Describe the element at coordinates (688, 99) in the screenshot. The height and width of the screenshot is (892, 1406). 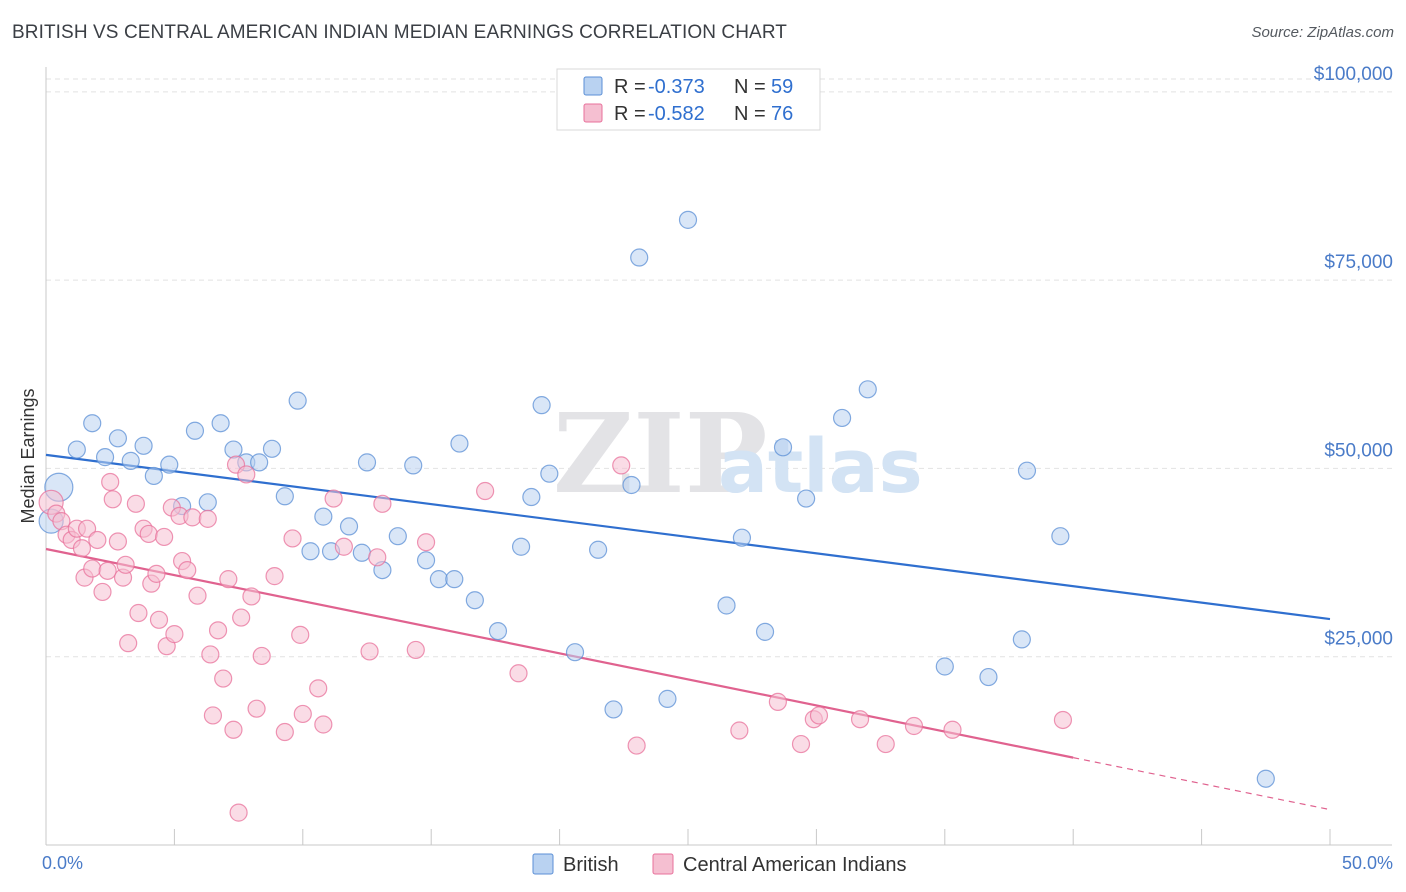
I see `correlation-legend: R = -0.373 N = 59 R = -0.582 N = 76` at that location.